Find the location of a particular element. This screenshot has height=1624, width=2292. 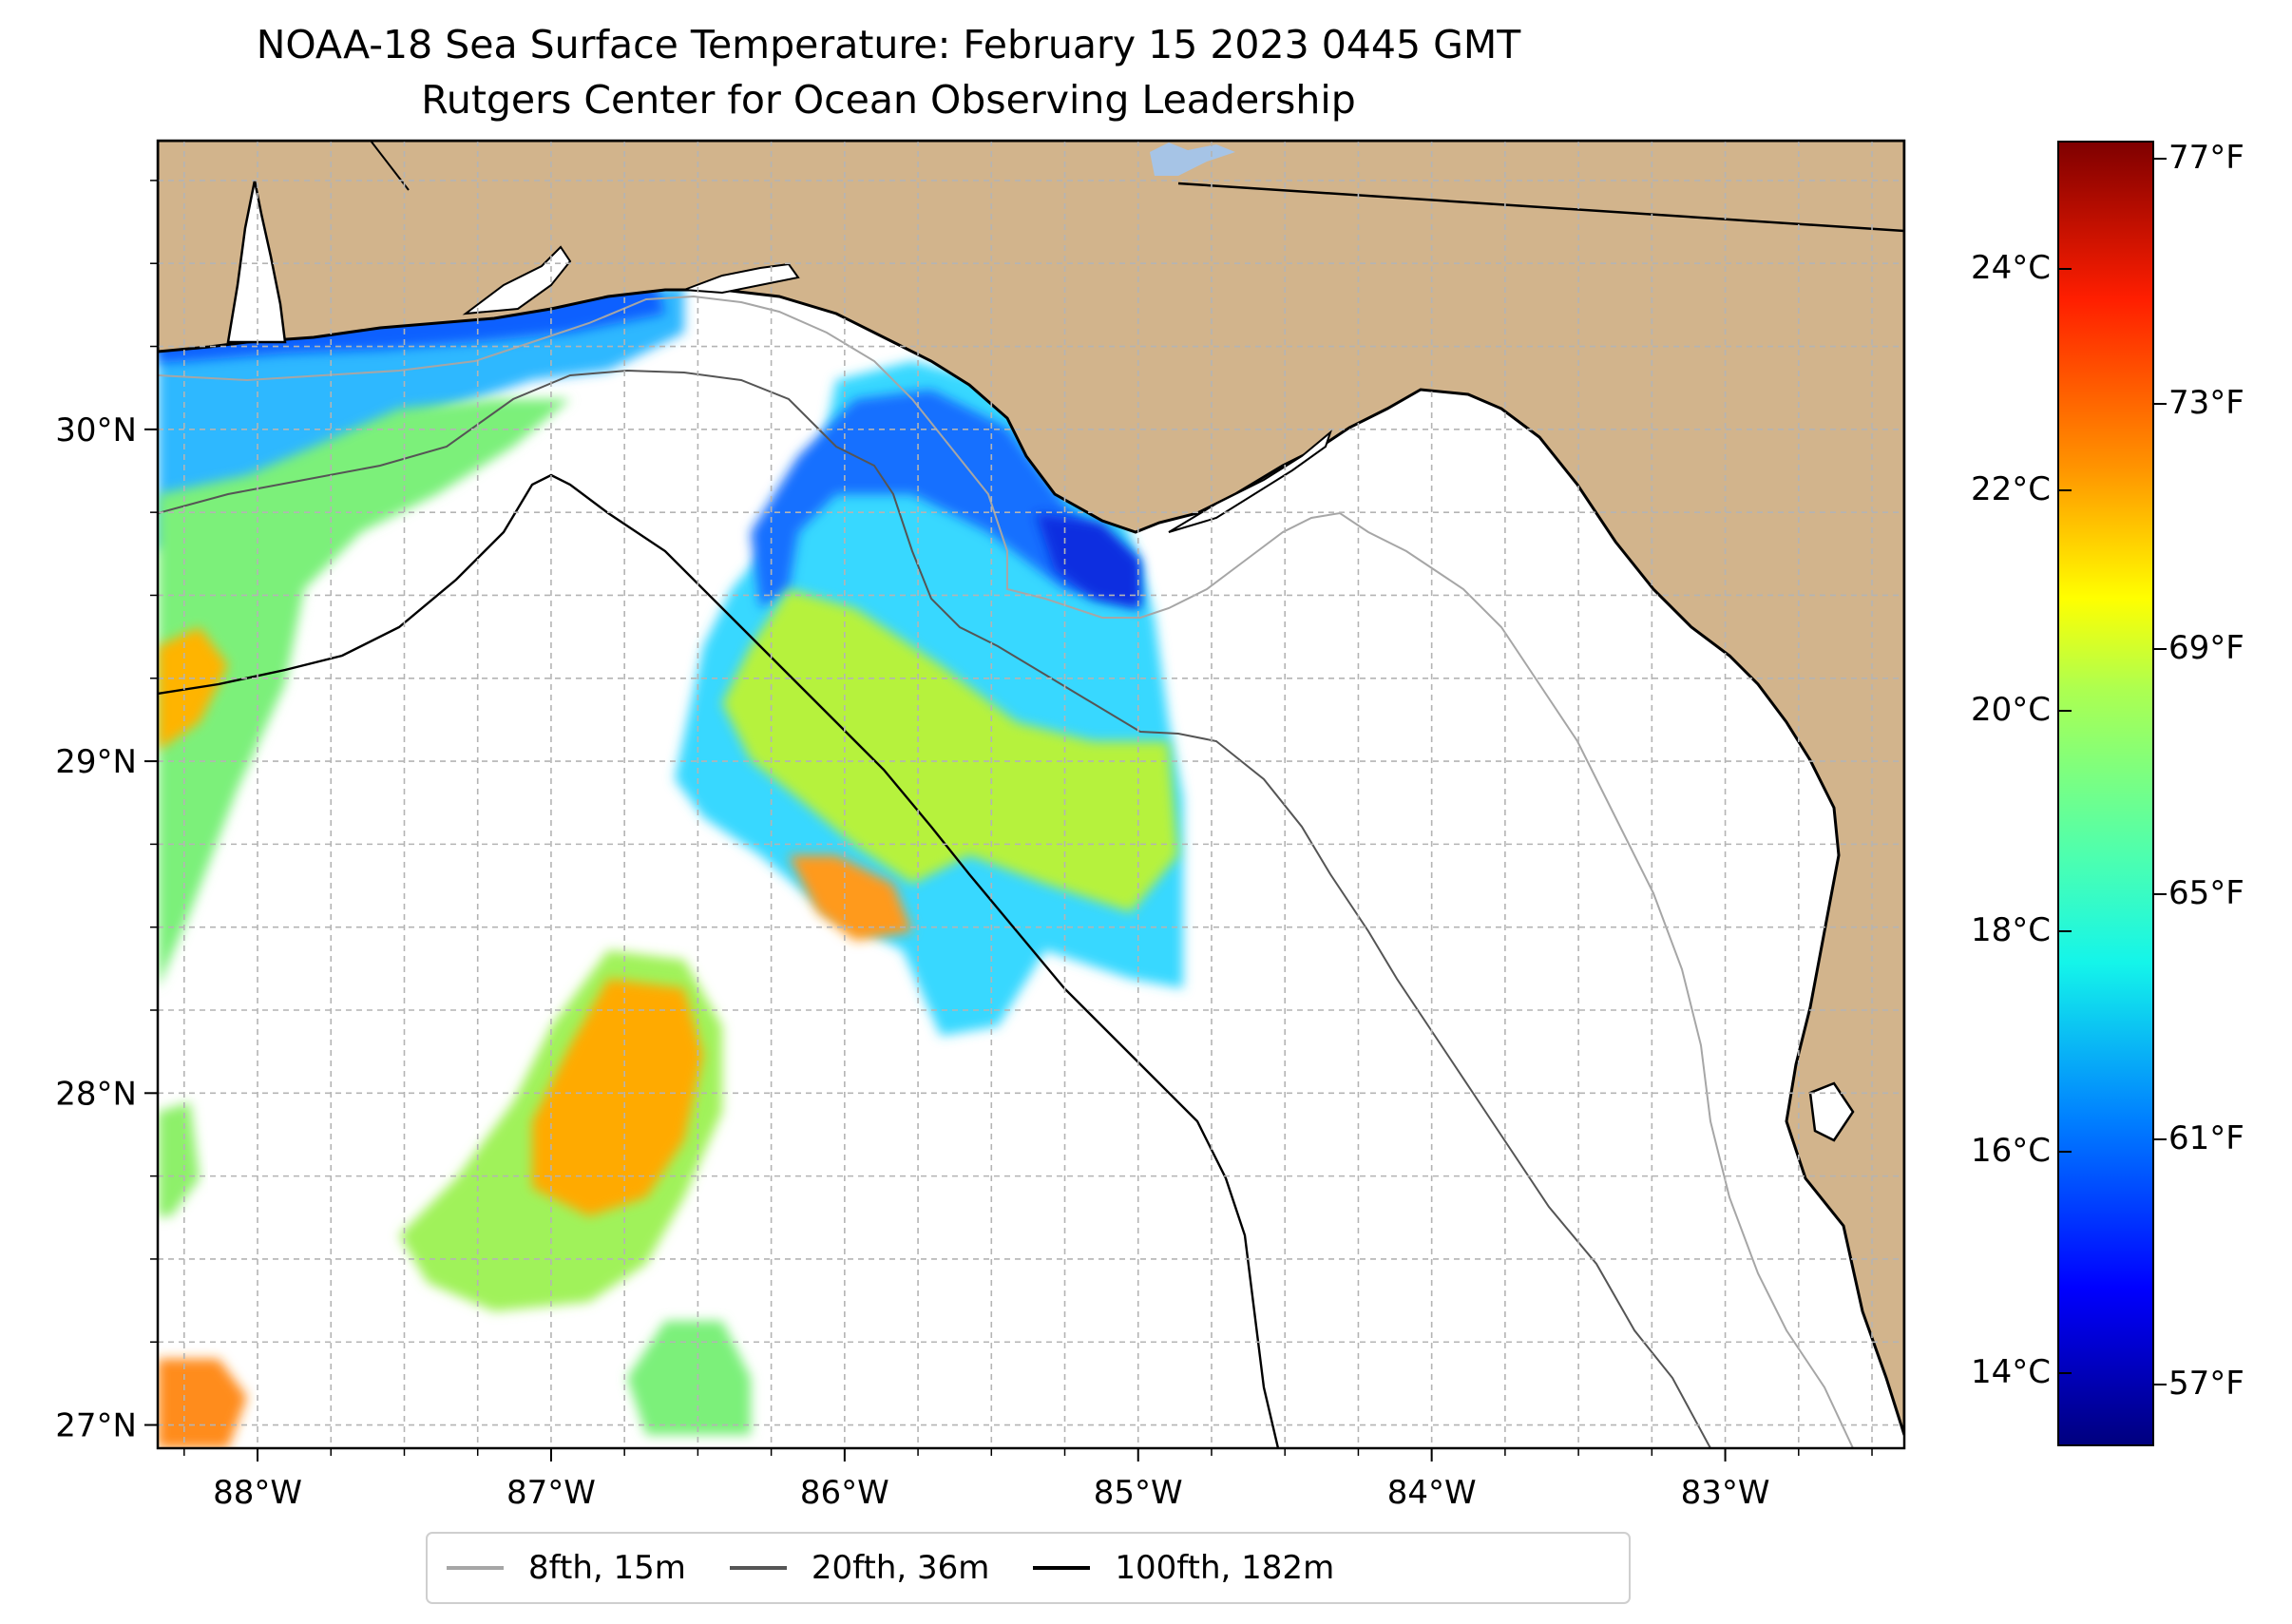

sst-southwest-corner is located at coordinates (202, 1403).